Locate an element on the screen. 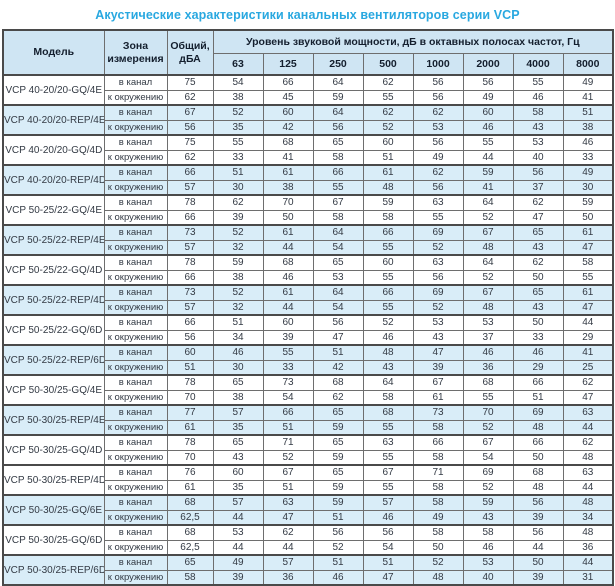  col-header-frequency: 1000 is located at coordinates (438, 64).